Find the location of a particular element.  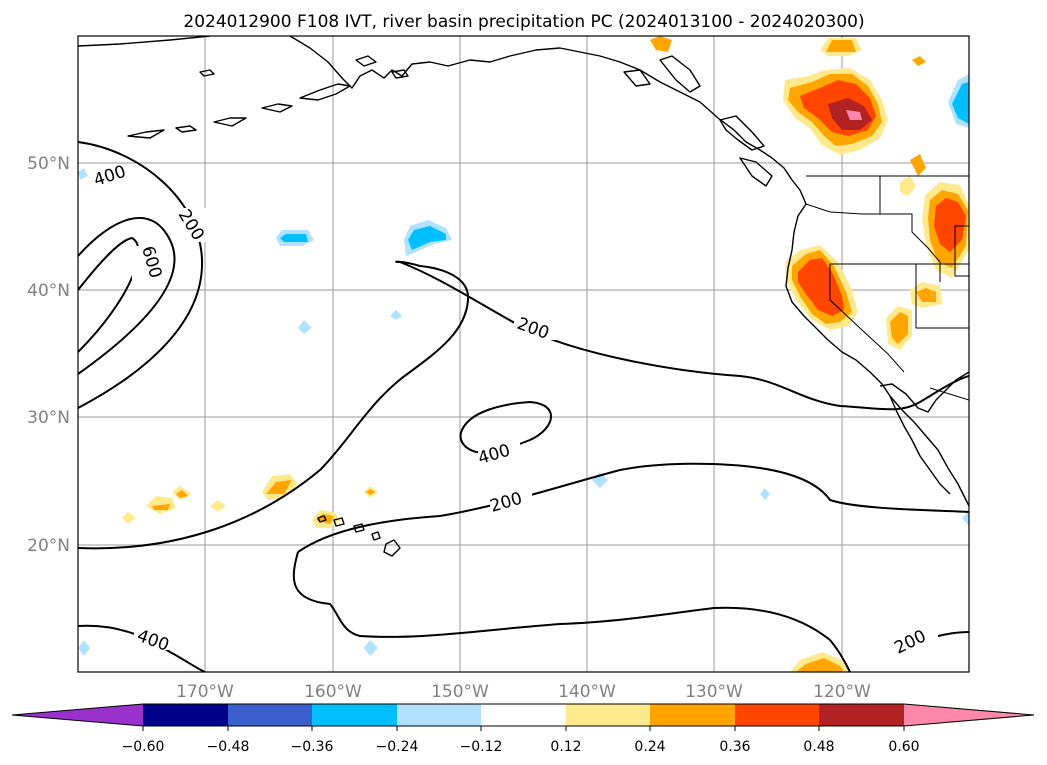

lat-label: 20°N is located at coordinates (48, 546).